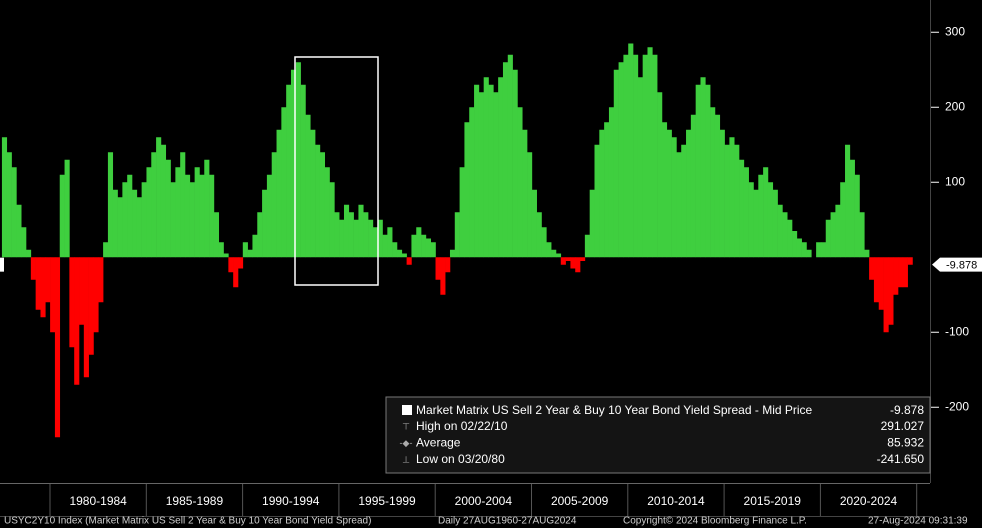 The width and height of the screenshot is (982, 528). What do you see at coordinates (907, 410) in the screenshot?
I see `legend-value: -9.878` at bounding box center [907, 410].